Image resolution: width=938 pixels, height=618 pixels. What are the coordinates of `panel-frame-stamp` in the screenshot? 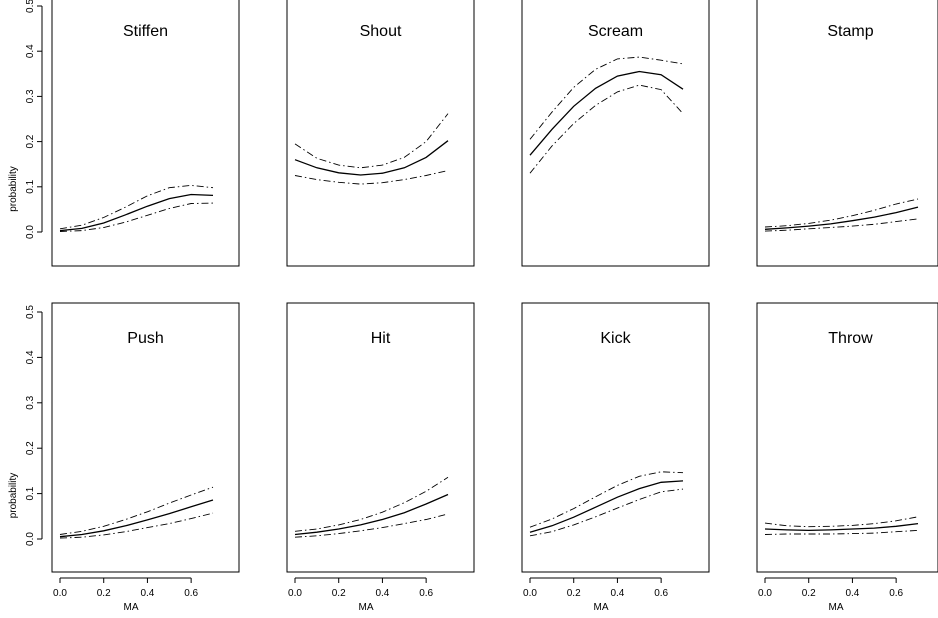 It's located at (847, 133).